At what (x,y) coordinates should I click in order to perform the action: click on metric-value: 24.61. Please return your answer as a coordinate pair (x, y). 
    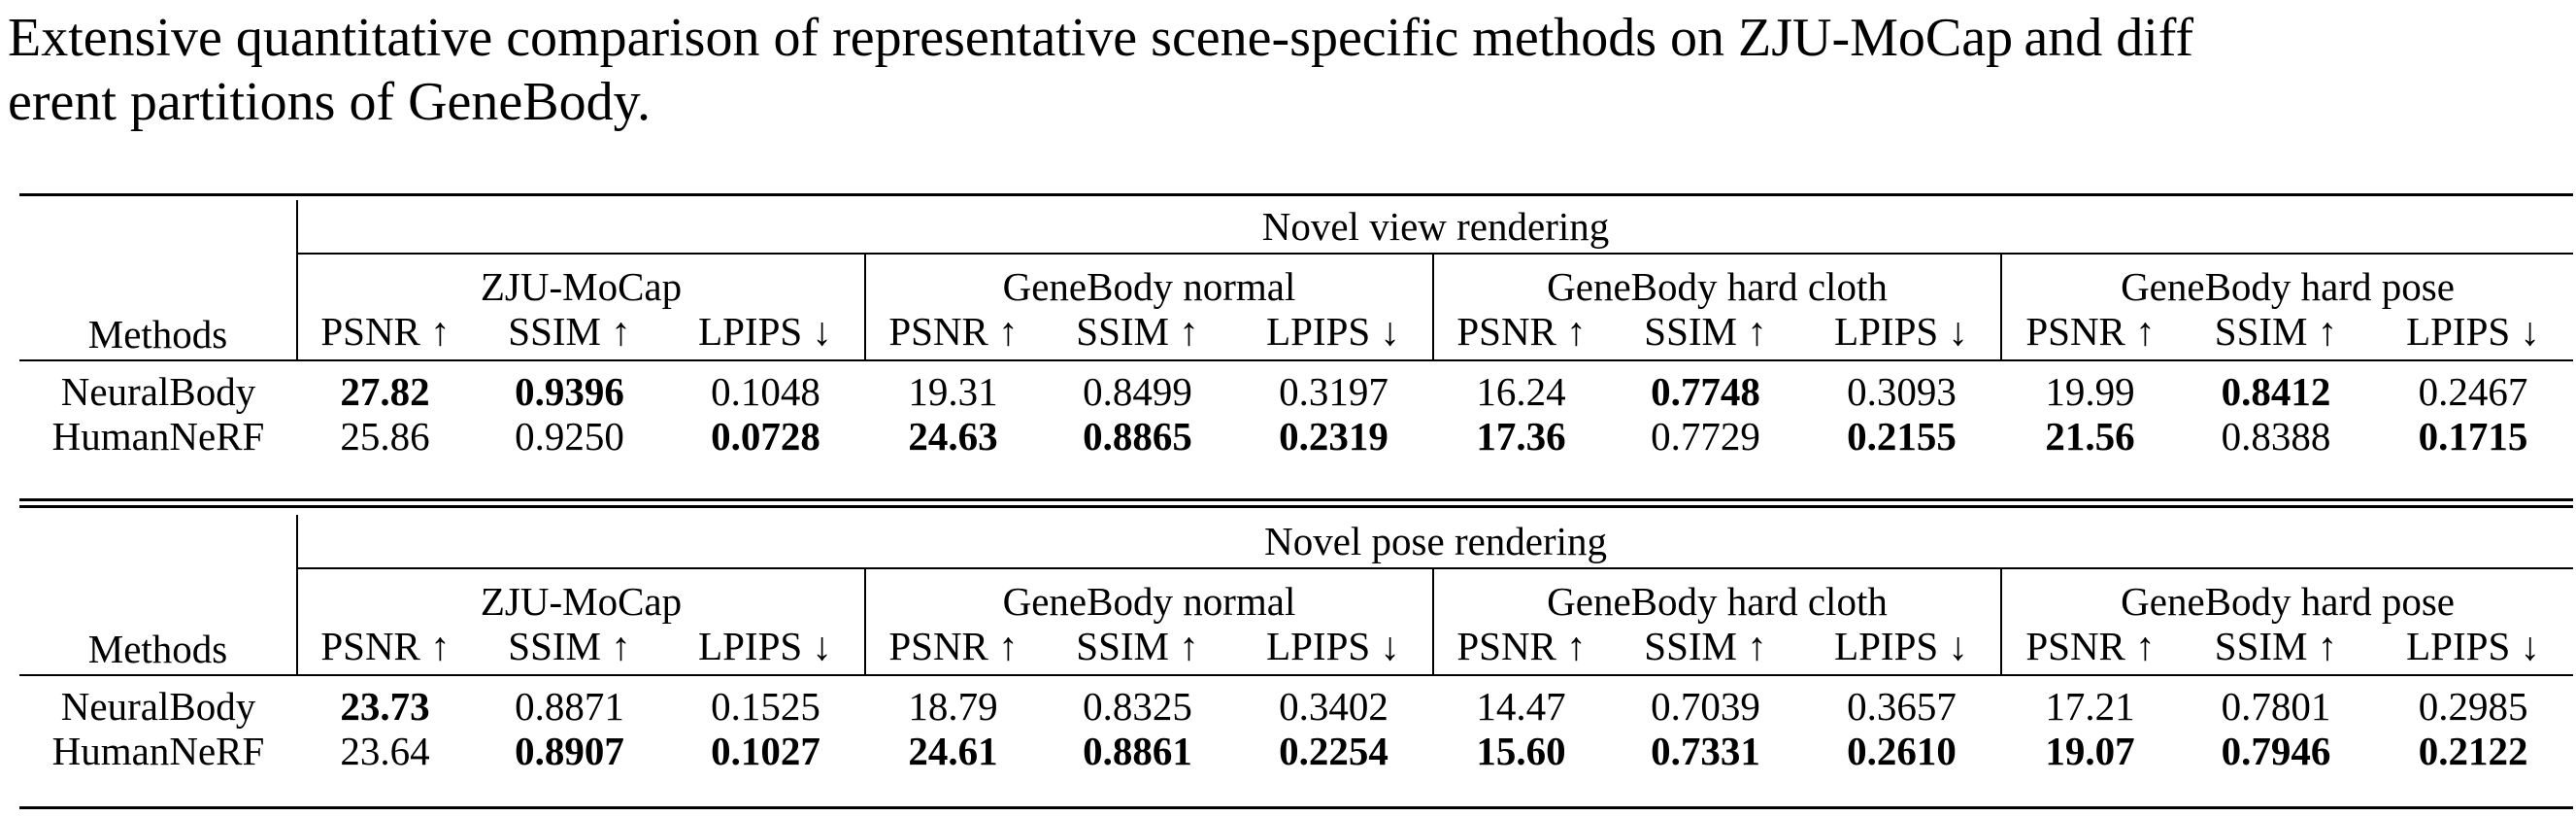
    Looking at the image, I should click on (953, 751).